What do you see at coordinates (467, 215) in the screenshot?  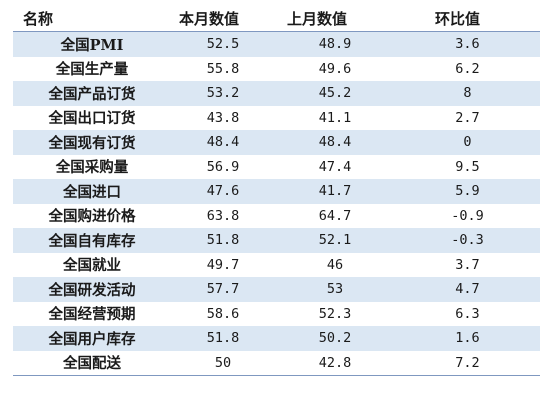 I see `row-mom-change: -0.9` at bounding box center [467, 215].